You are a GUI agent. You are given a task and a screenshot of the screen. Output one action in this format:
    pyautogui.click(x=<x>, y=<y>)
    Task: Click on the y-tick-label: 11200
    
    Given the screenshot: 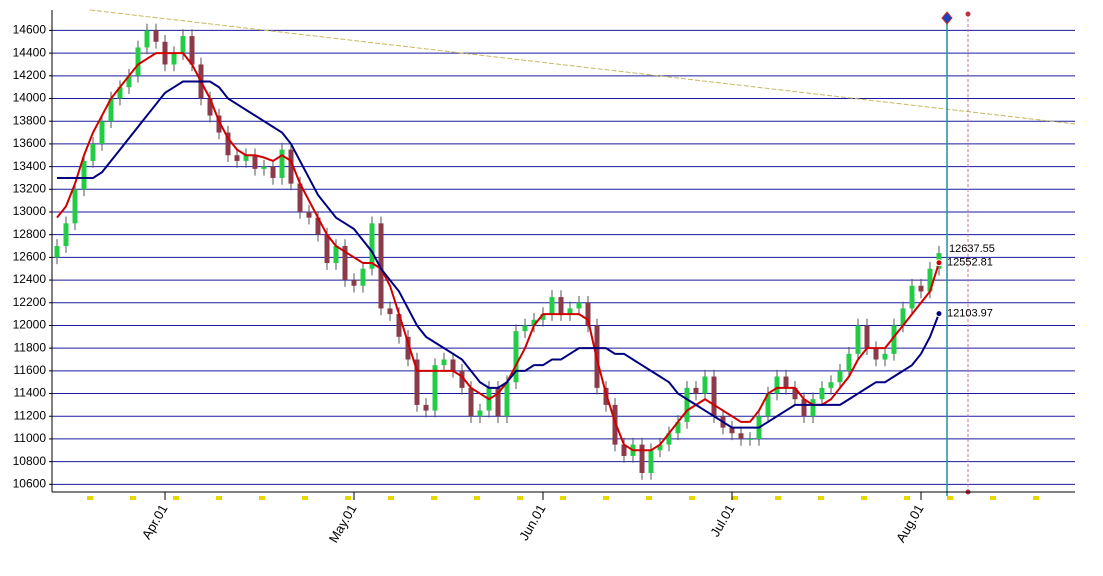 What is the action you would take?
    pyautogui.click(x=30, y=415)
    